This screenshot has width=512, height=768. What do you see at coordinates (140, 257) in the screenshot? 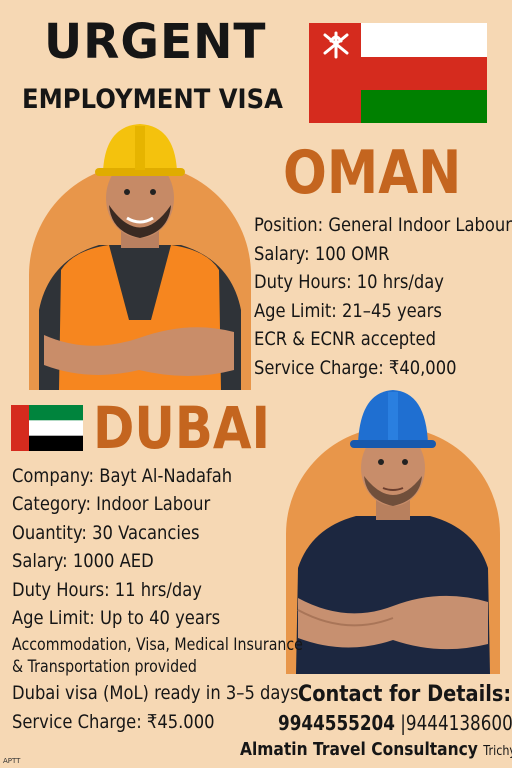
I see `worker-yellow-helmet-image` at bounding box center [140, 257].